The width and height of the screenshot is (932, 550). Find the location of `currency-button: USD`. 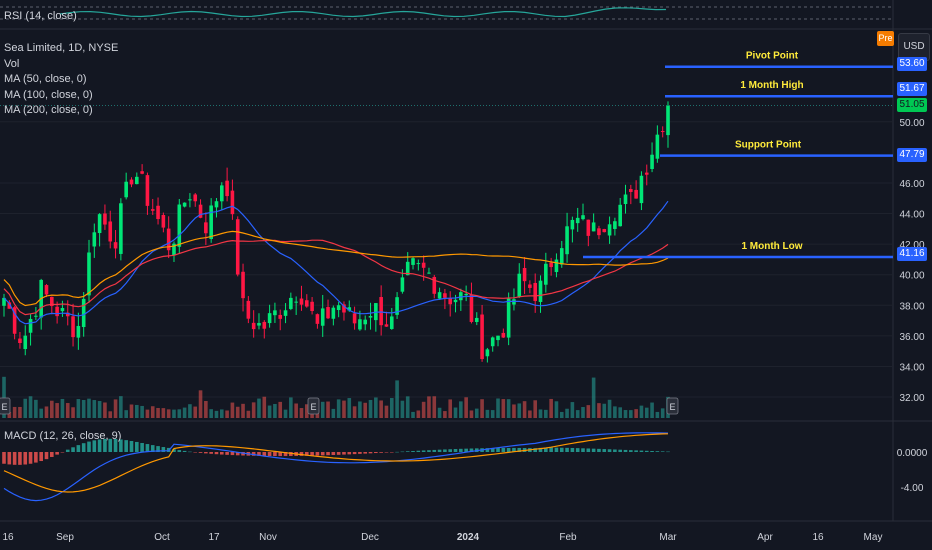

currency-button: USD is located at coordinates (914, 47).